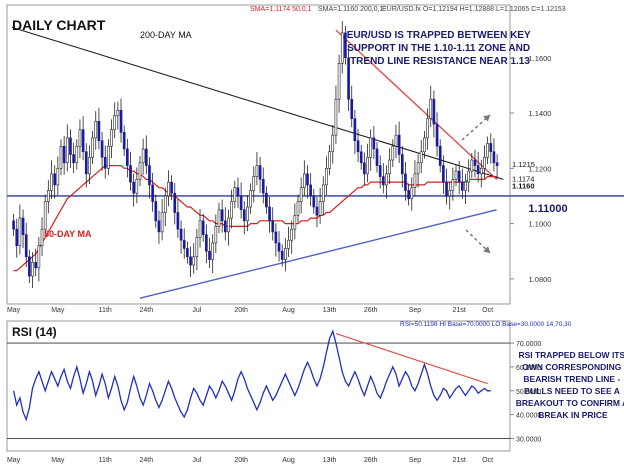 Image resolution: width=624 pixels, height=467 pixels. Describe the element at coordinates (523, 185) in the screenshot. I see `last-price-label: 1.1160` at that location.